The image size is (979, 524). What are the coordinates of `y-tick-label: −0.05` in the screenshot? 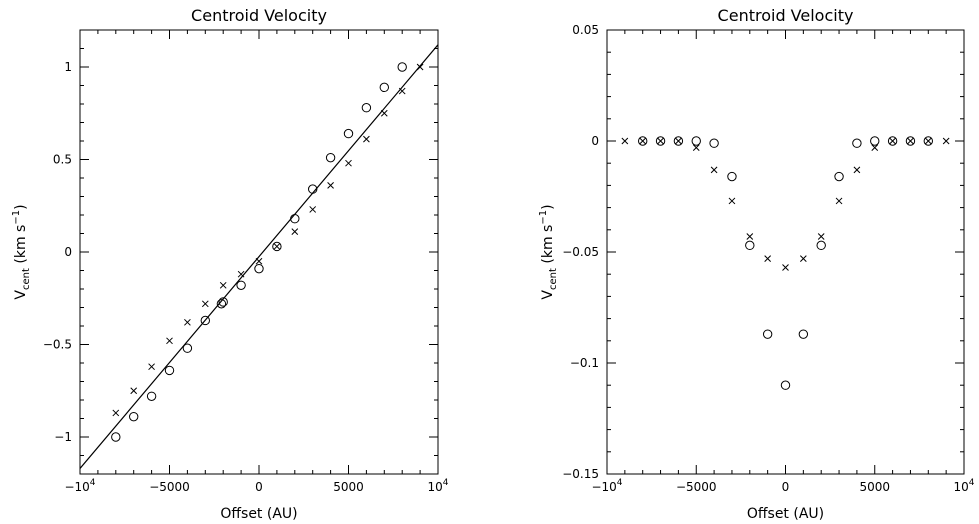 It's located at (580, 252).